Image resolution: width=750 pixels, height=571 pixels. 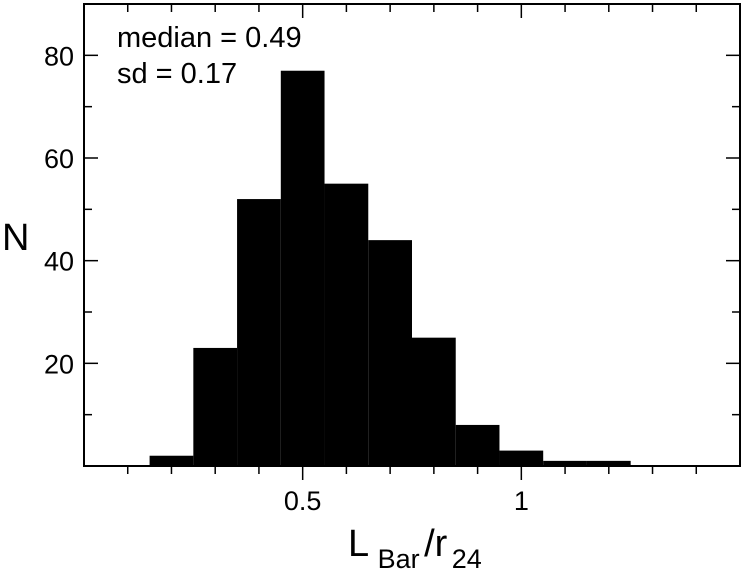 I want to click on y-tick-label: 60, so click(x=59, y=159).